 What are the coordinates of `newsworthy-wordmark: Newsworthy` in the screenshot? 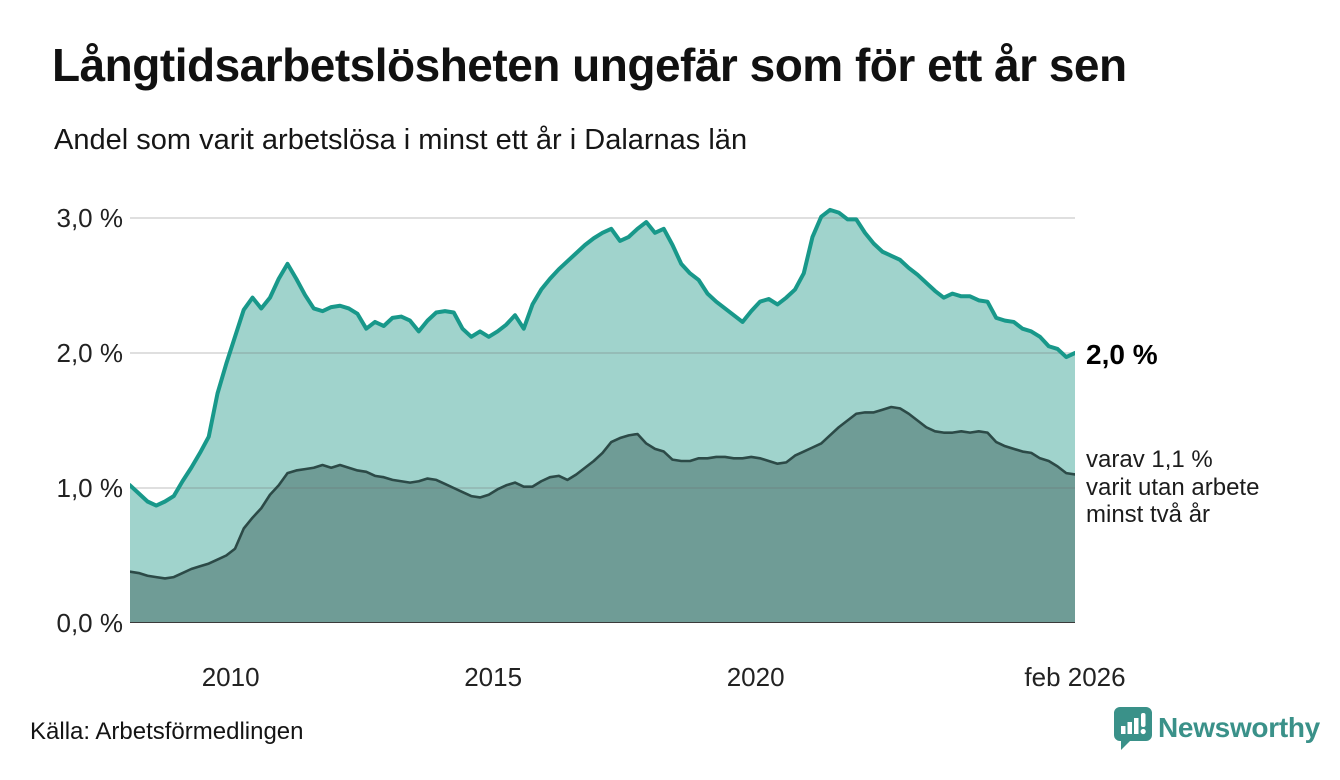 It's located at (1239, 727).